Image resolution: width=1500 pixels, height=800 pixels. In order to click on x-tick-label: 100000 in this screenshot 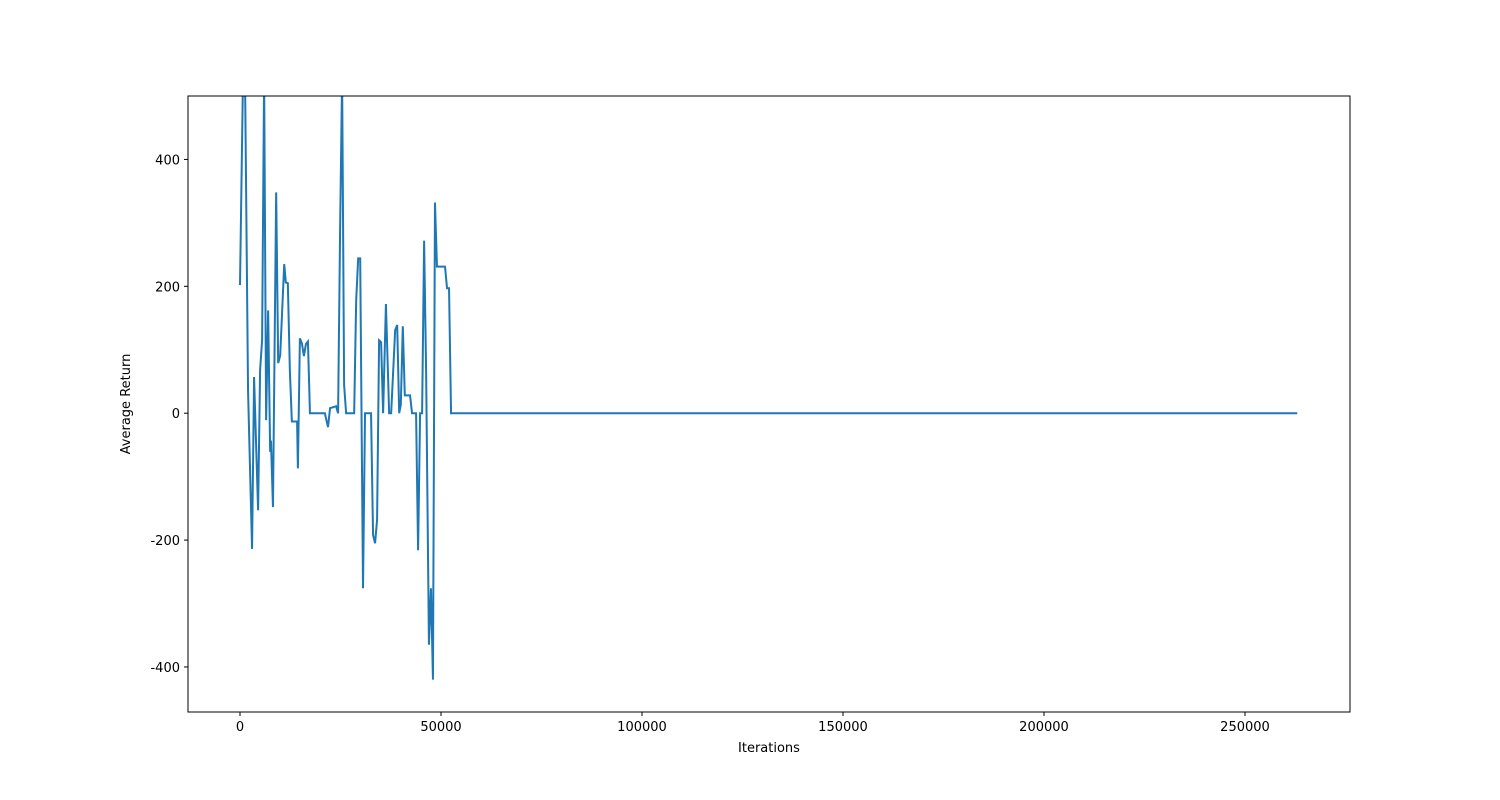, I will do `click(642, 727)`.